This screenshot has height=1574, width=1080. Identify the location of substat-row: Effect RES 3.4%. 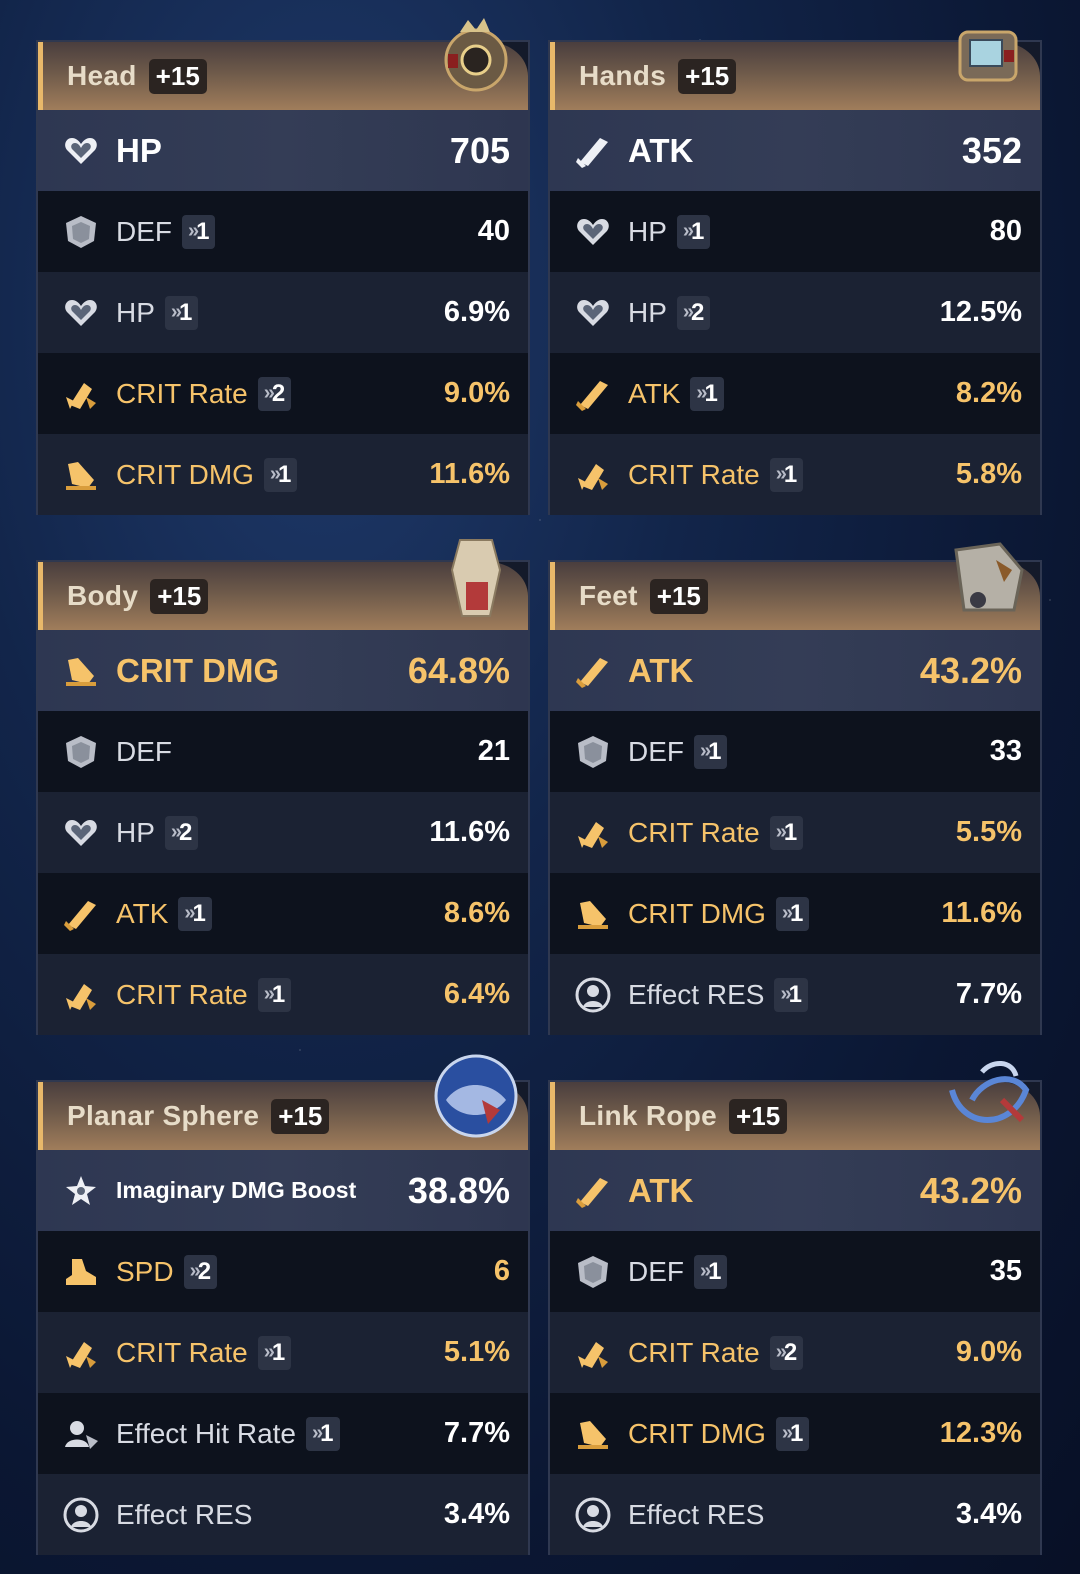
(795, 1514).